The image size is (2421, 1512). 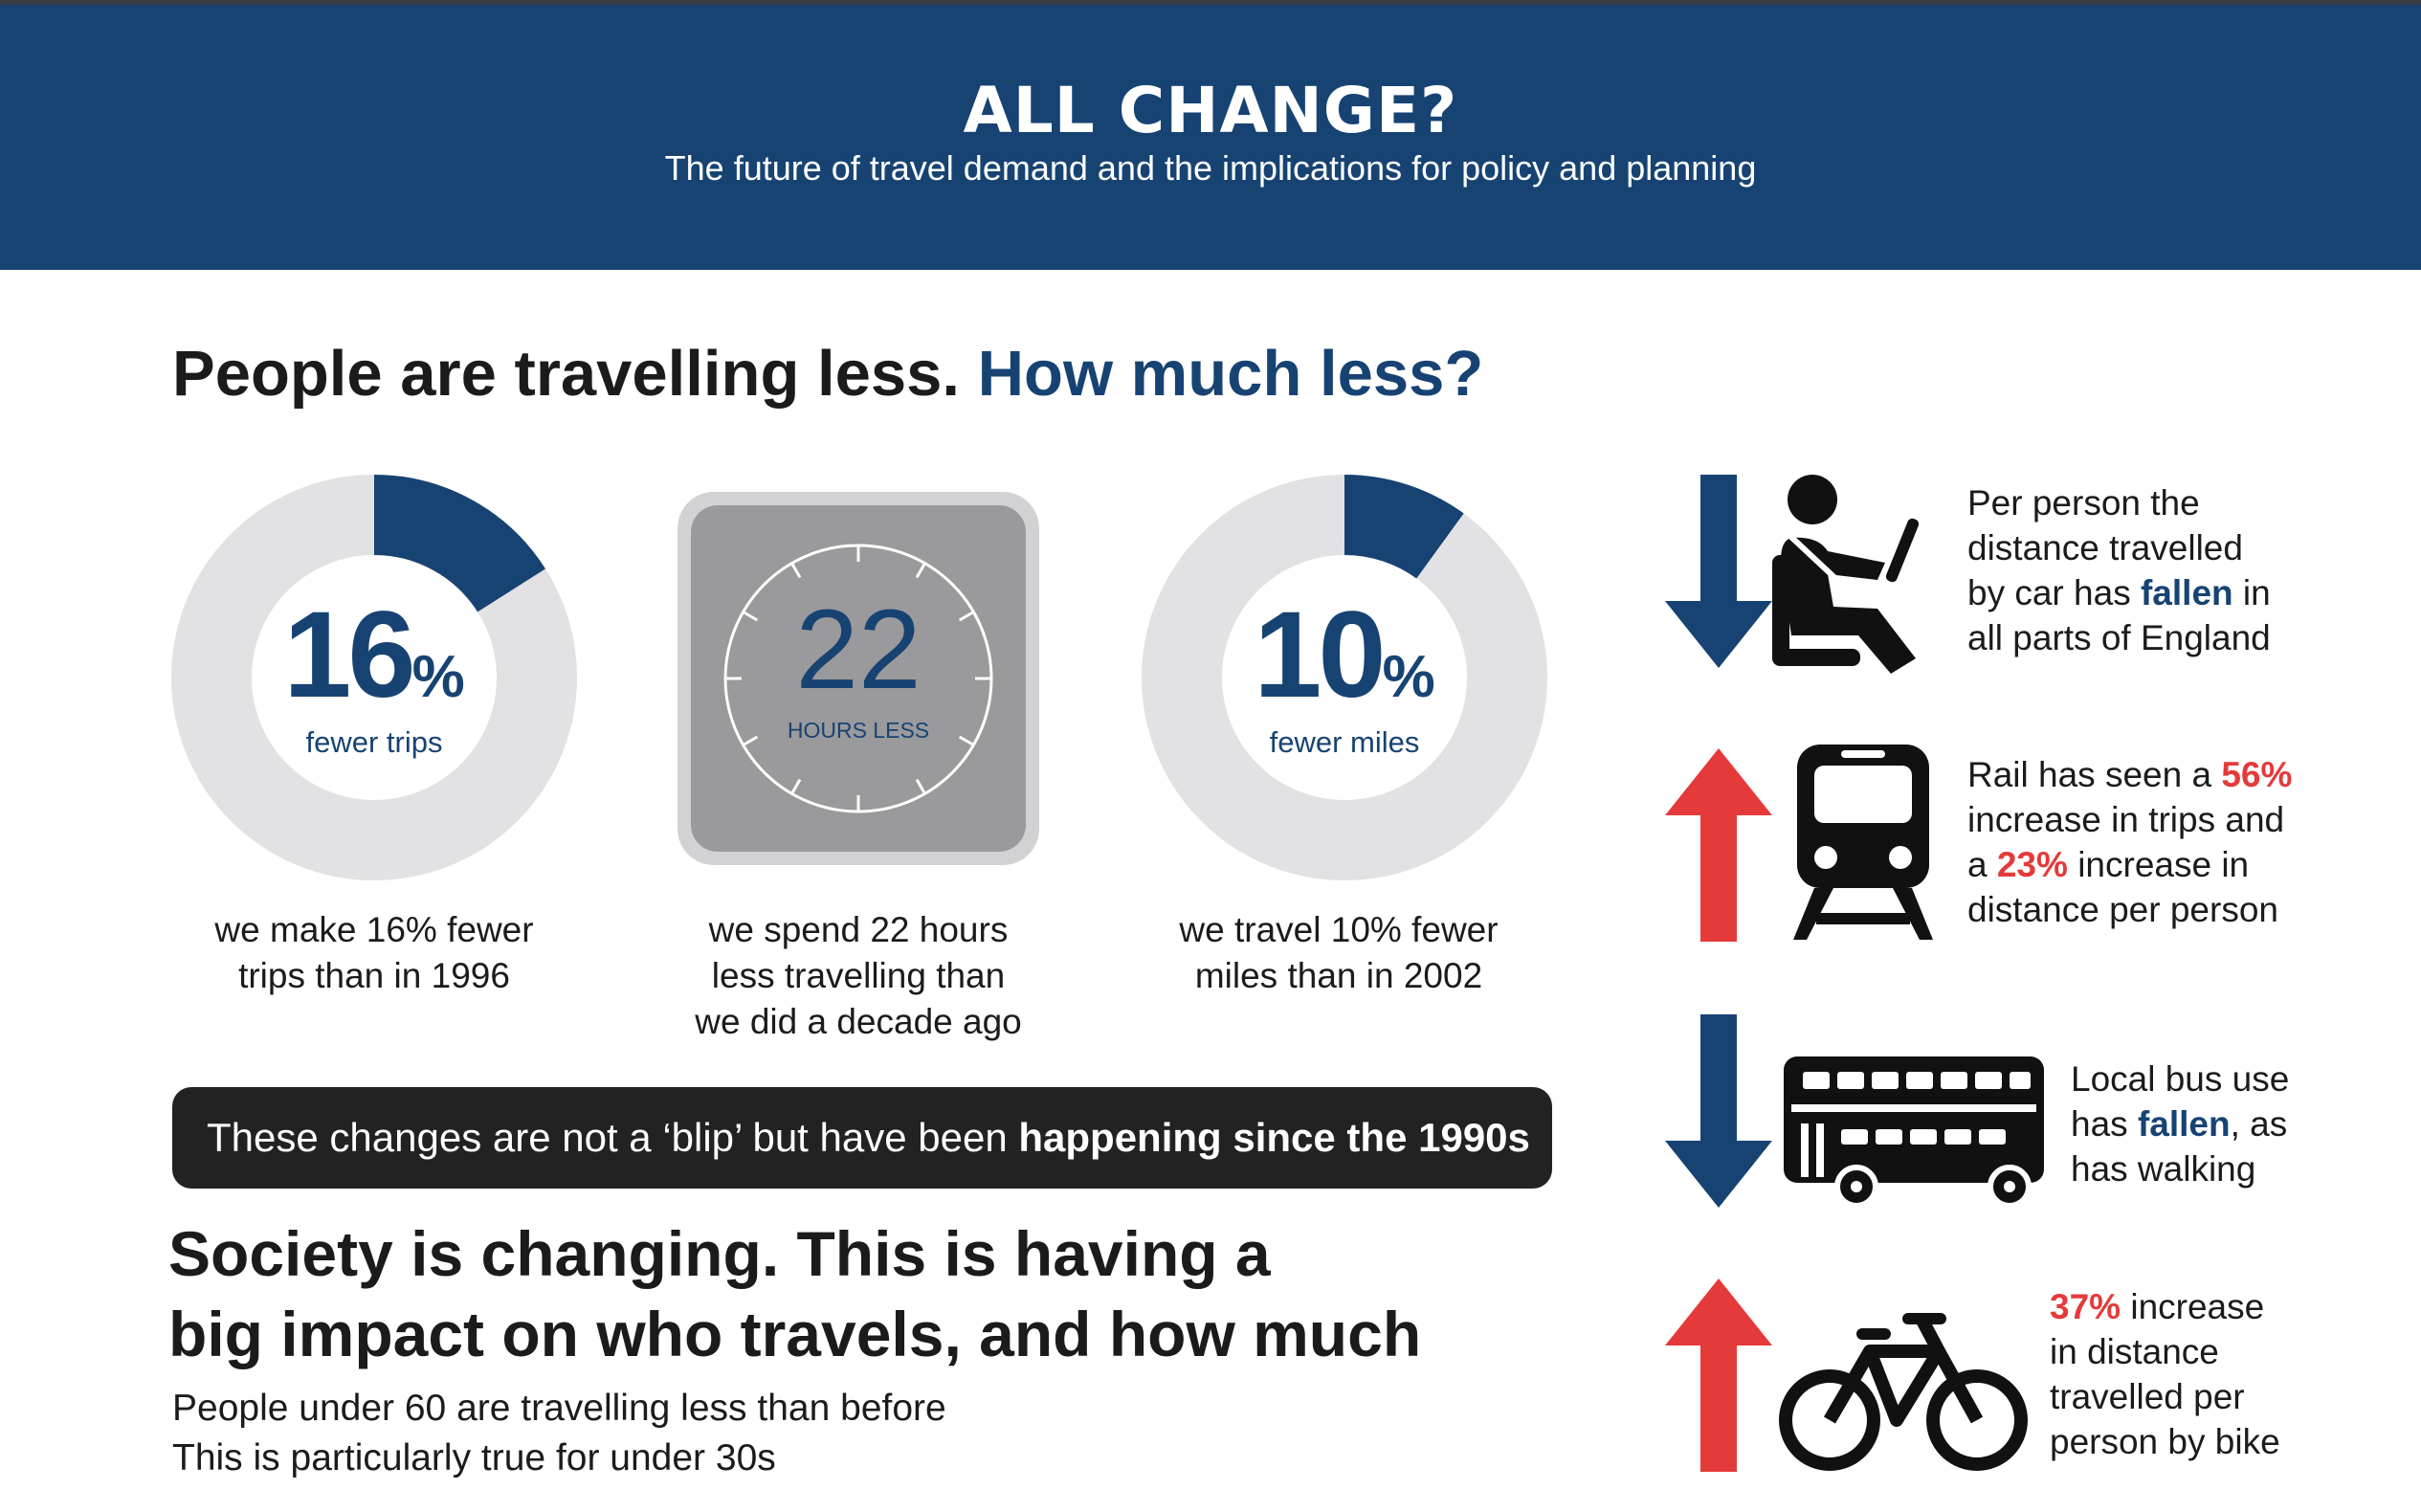 I want to click on train-icon, so click(x=1863, y=842).